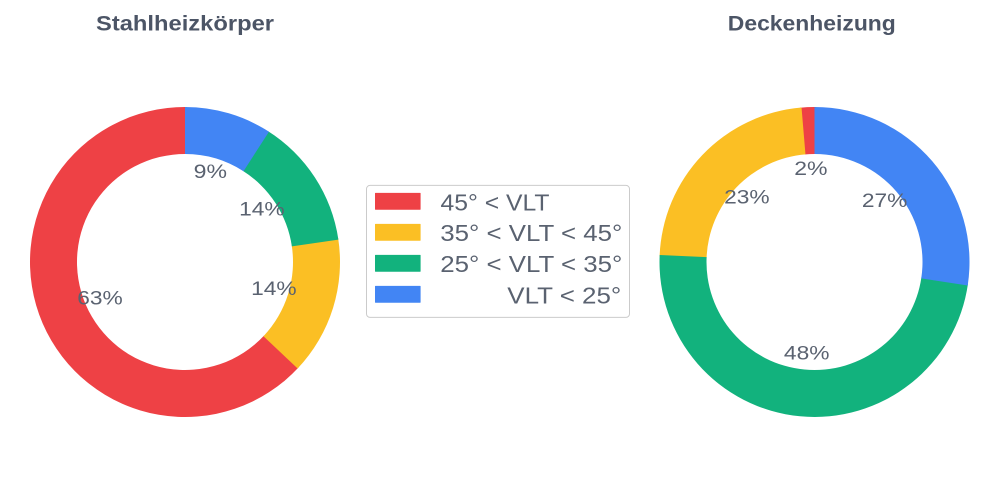 Image resolution: width=1000 pixels, height=500 pixels. What do you see at coordinates (185, 24) in the screenshot?
I see `svg-text: Stahlheizkörper` at bounding box center [185, 24].